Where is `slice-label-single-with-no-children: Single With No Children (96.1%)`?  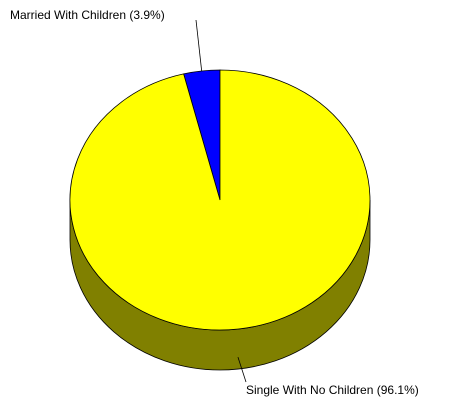 slice-label-single-with-no-children: Single With No Children (96.1%) is located at coordinates (332, 390).